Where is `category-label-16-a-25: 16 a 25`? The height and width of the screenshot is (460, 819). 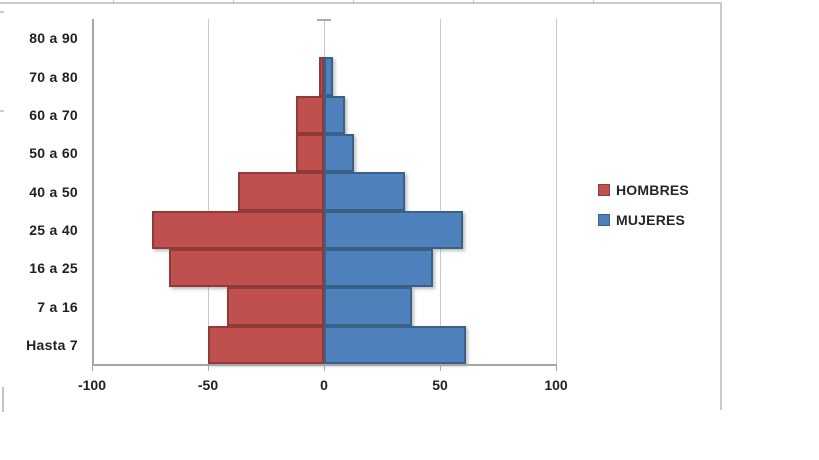 category-label-16-a-25: 16 a 25 is located at coordinates (53, 268).